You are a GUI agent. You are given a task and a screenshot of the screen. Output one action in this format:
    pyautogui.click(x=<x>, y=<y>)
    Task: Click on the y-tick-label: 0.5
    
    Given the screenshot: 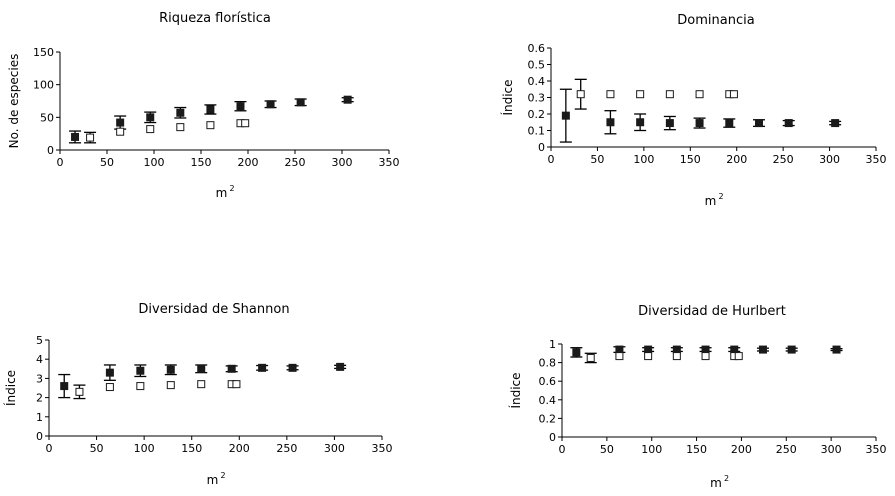 What is the action you would take?
    pyautogui.click(x=537, y=65)
    